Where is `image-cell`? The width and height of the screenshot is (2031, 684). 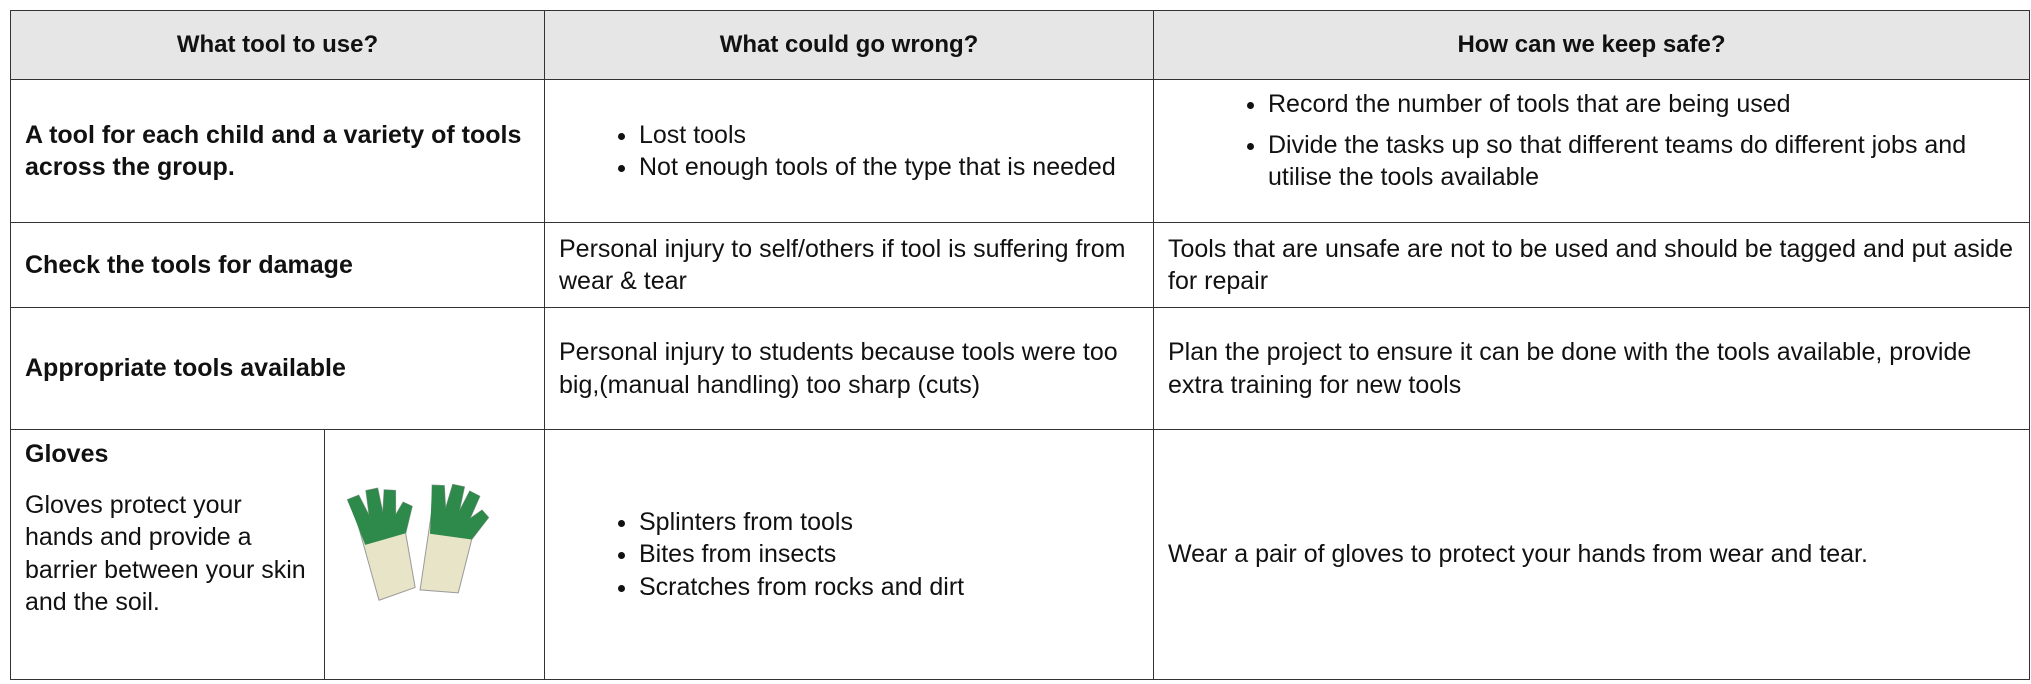
image-cell is located at coordinates (434, 554).